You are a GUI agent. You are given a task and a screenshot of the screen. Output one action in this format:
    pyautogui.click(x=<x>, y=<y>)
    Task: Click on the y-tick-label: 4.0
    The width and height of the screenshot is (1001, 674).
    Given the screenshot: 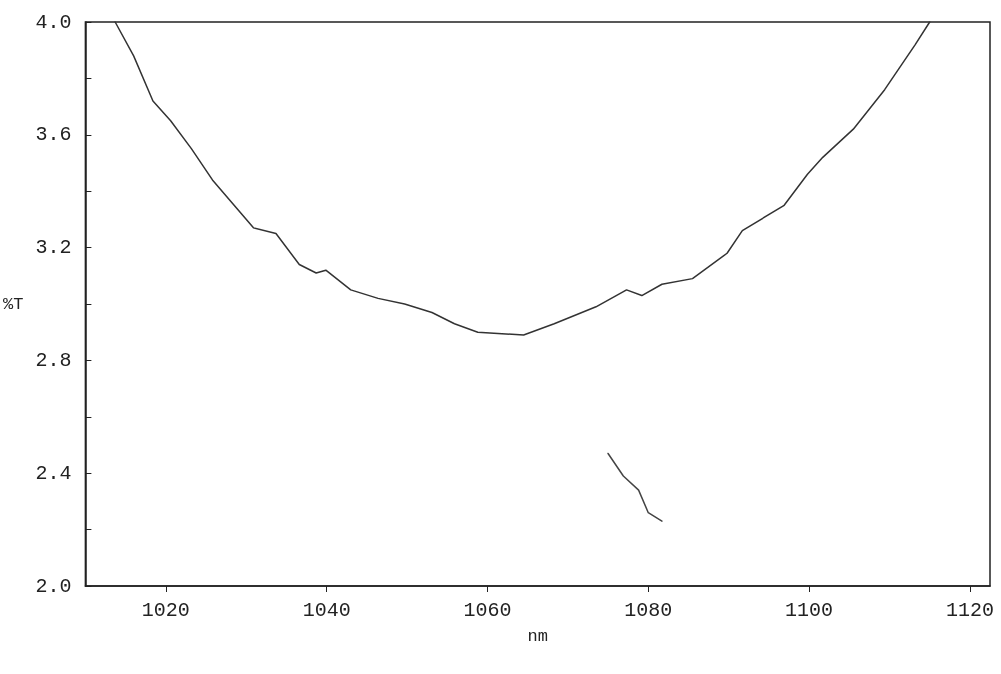 What is the action you would take?
    pyautogui.click(x=53, y=22)
    